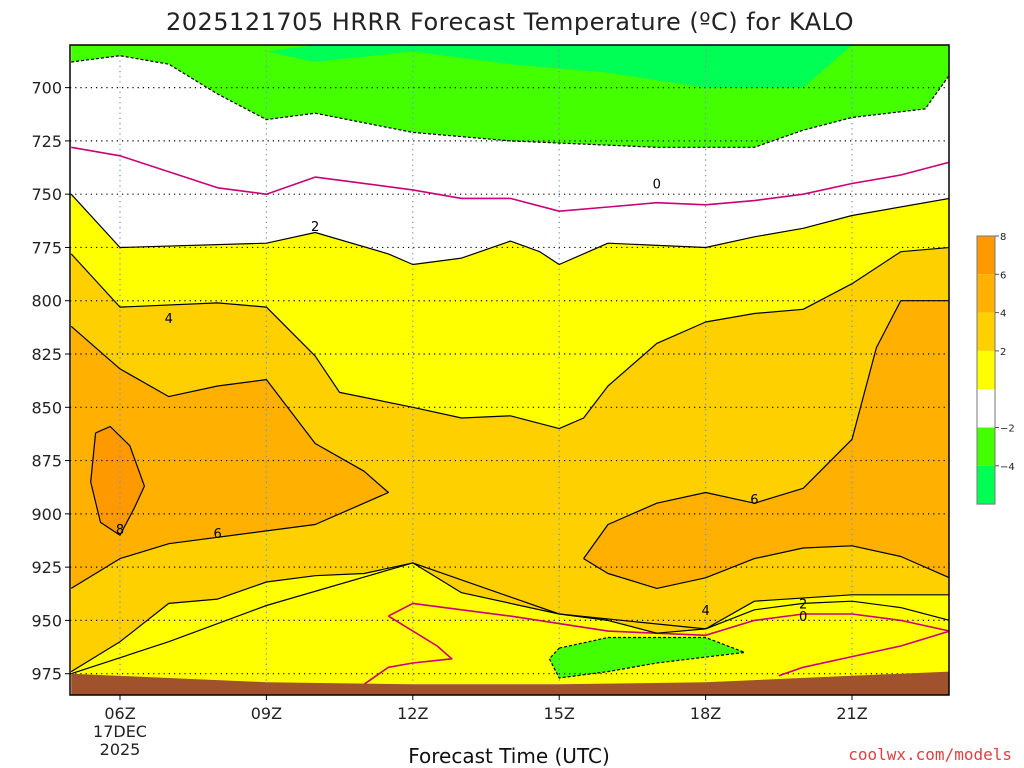  Describe the element at coordinates (705, 713) in the screenshot. I see `x-tick-label-18Z: 18Z` at that location.